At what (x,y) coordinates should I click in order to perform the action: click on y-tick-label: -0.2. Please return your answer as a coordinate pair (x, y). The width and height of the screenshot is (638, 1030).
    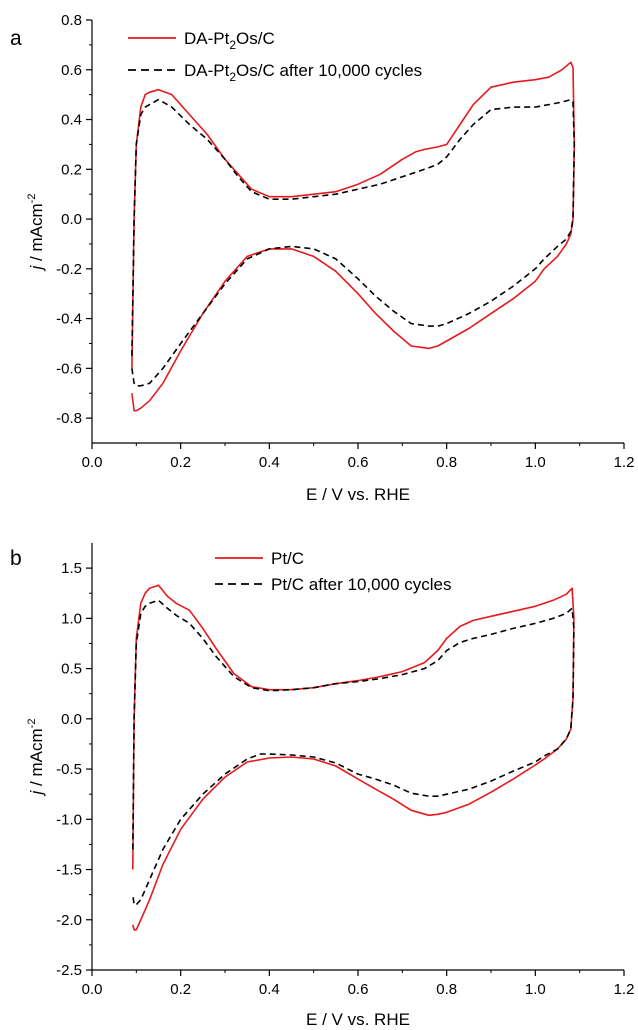
    Looking at the image, I should click on (69, 269).